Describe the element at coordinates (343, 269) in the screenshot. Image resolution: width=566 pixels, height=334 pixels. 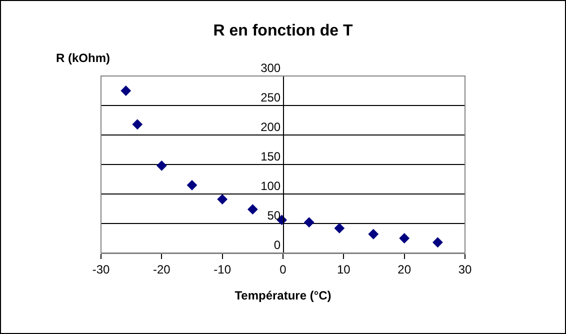
I see `x-tick-label: 10` at that location.